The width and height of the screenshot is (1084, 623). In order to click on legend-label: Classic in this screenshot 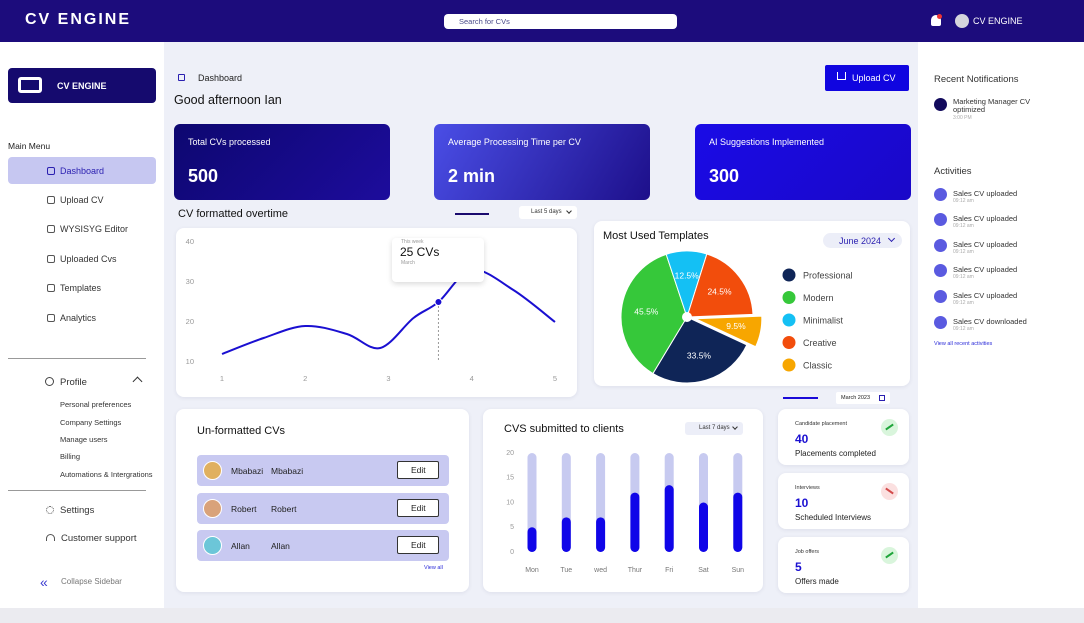, I will do `click(818, 365)`.